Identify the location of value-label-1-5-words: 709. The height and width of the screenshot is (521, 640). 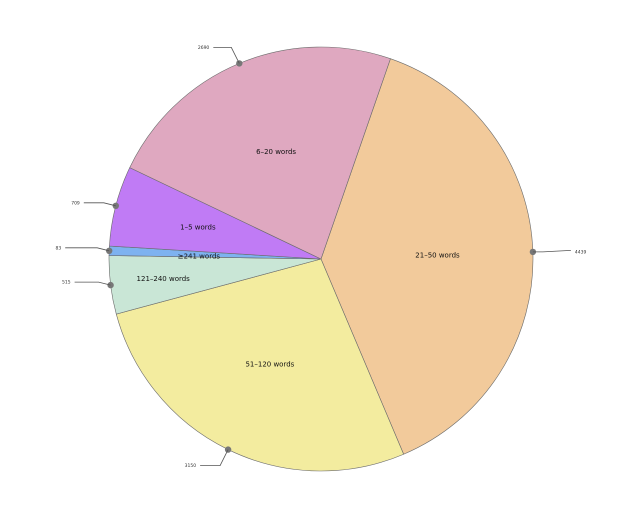
(75, 203).